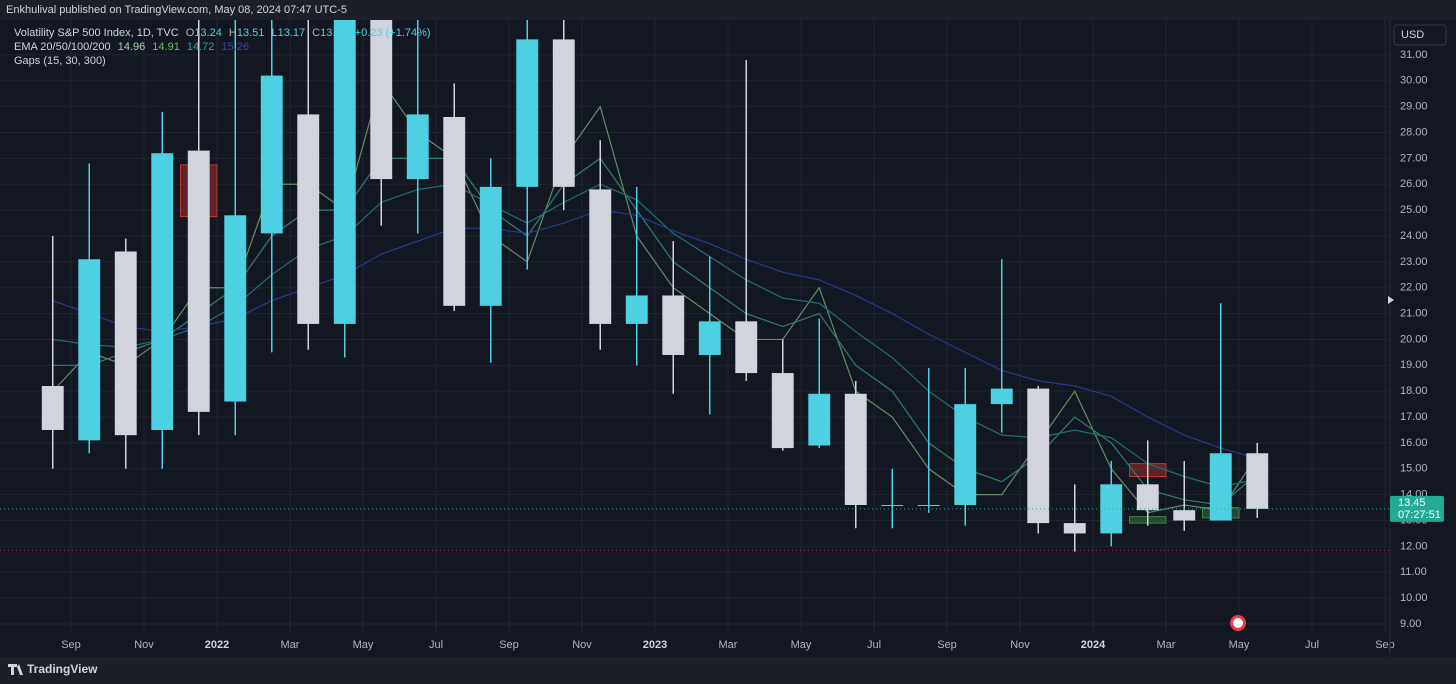  I want to click on ema-value: 14.72, so click(201, 47).